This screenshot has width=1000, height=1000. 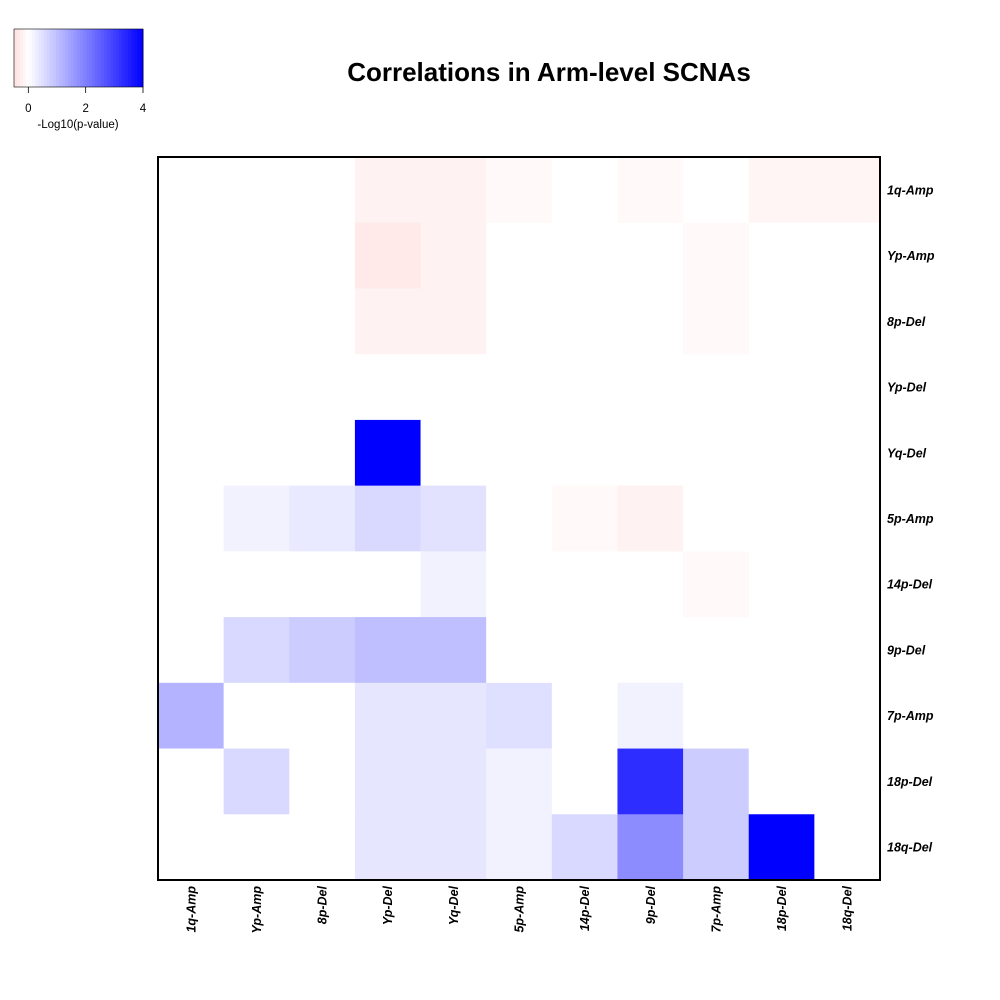 I want to click on column-label: 8p-Del, so click(x=323, y=904).